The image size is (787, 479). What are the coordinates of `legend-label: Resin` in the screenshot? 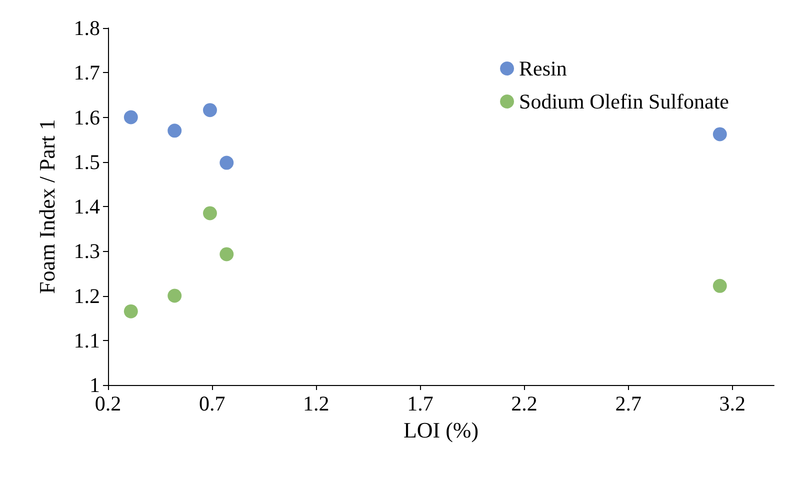 It's located at (543, 68).